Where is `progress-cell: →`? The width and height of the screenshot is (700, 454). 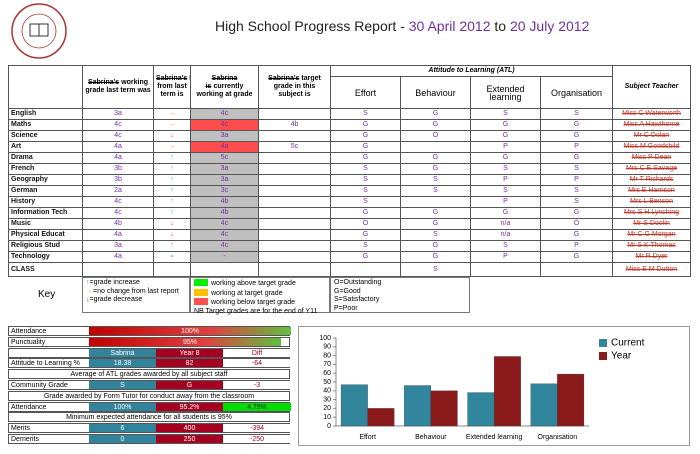 progress-cell: → is located at coordinates (172, 125).